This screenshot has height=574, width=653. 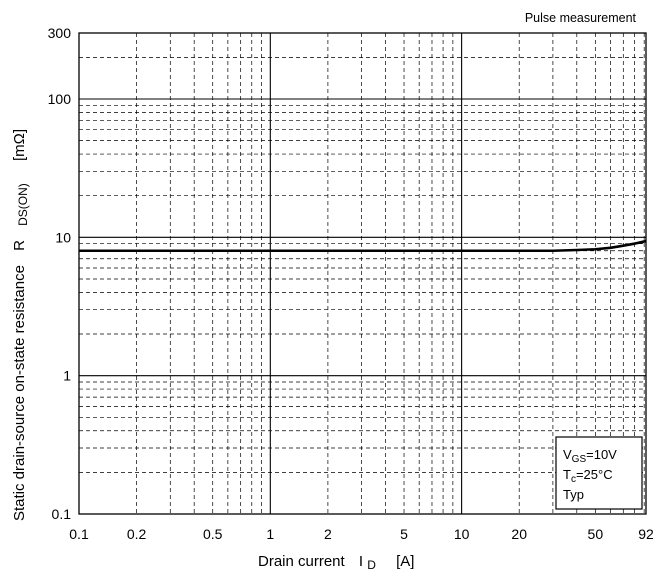 What do you see at coordinates (361, 534) in the screenshot?
I see `x-tick-labels: 0.1 0.2 0.5 1 2 5 10 20 50 92` at bounding box center [361, 534].